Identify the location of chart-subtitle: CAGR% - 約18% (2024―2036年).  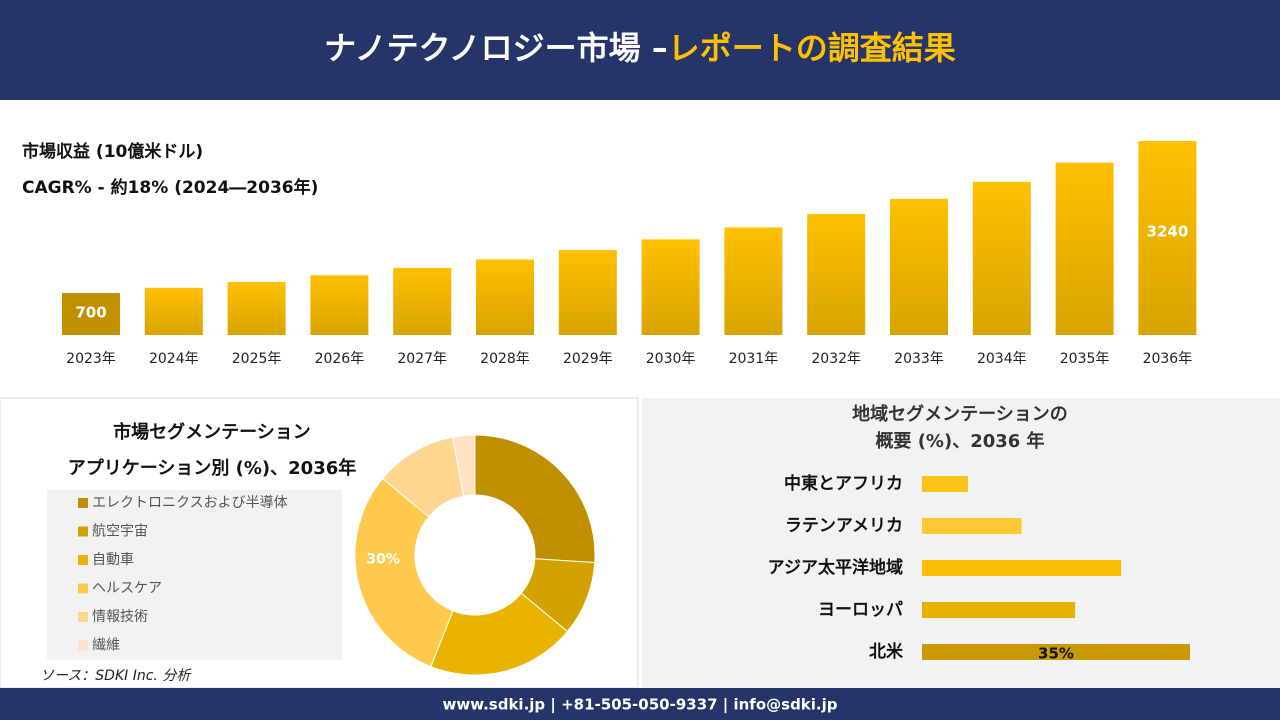
(170, 187).